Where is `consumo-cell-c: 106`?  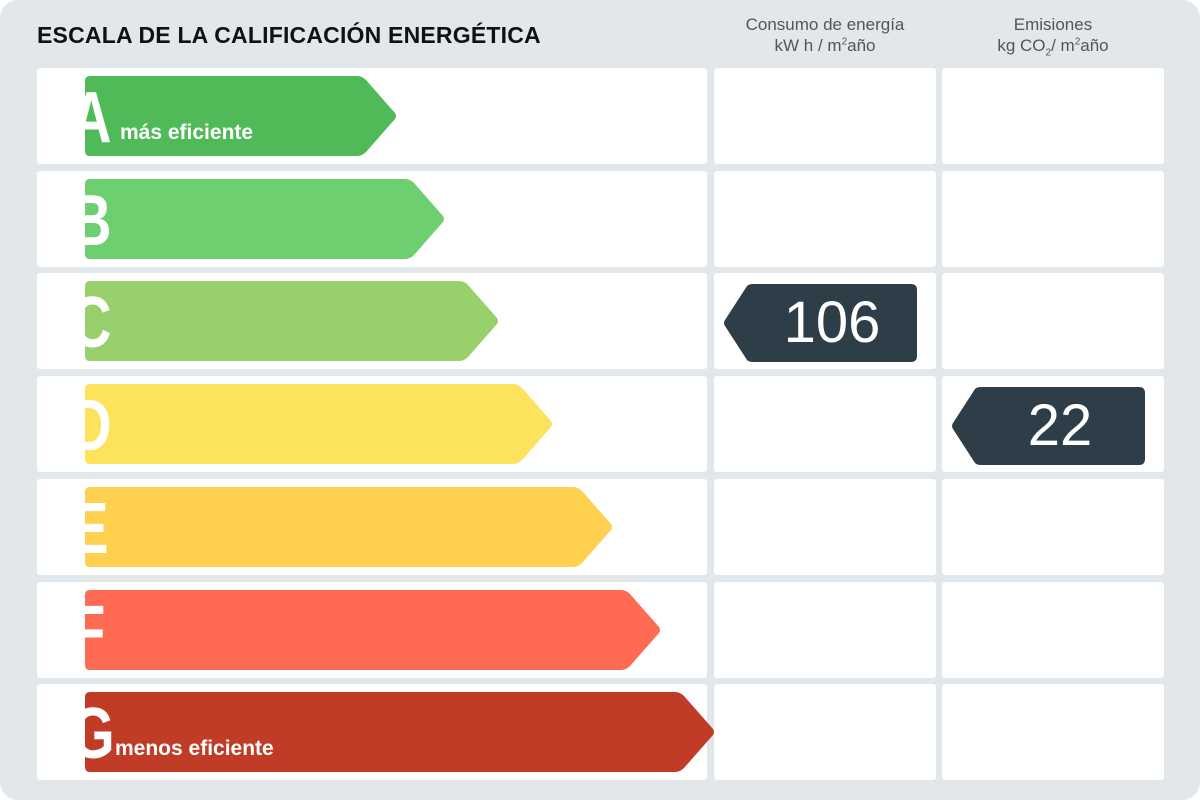
consumo-cell-c: 106 is located at coordinates (825, 321).